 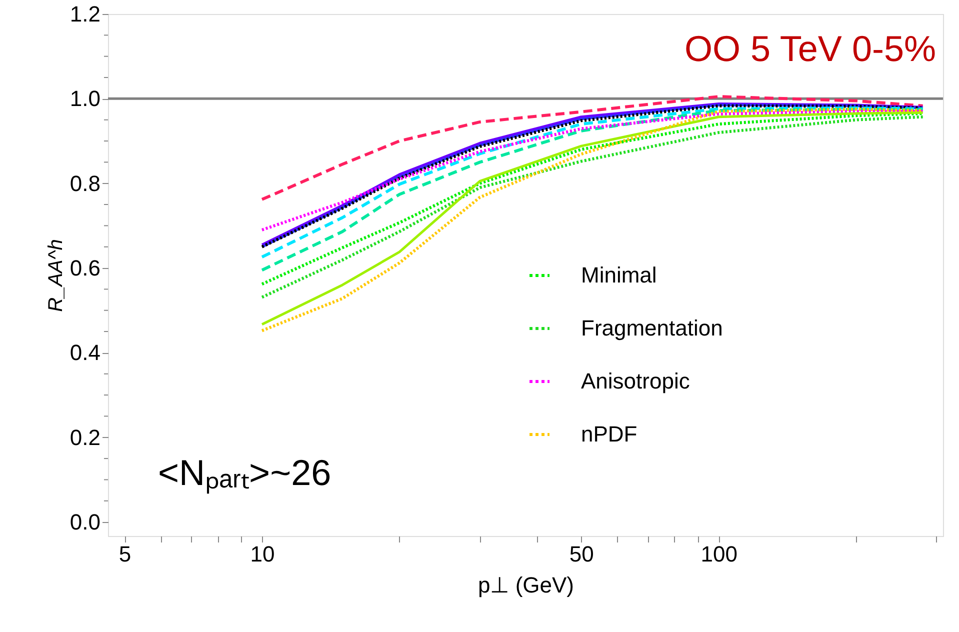 What do you see at coordinates (85, 268) in the screenshot?
I see `y-tick-label: 0.6` at bounding box center [85, 268].